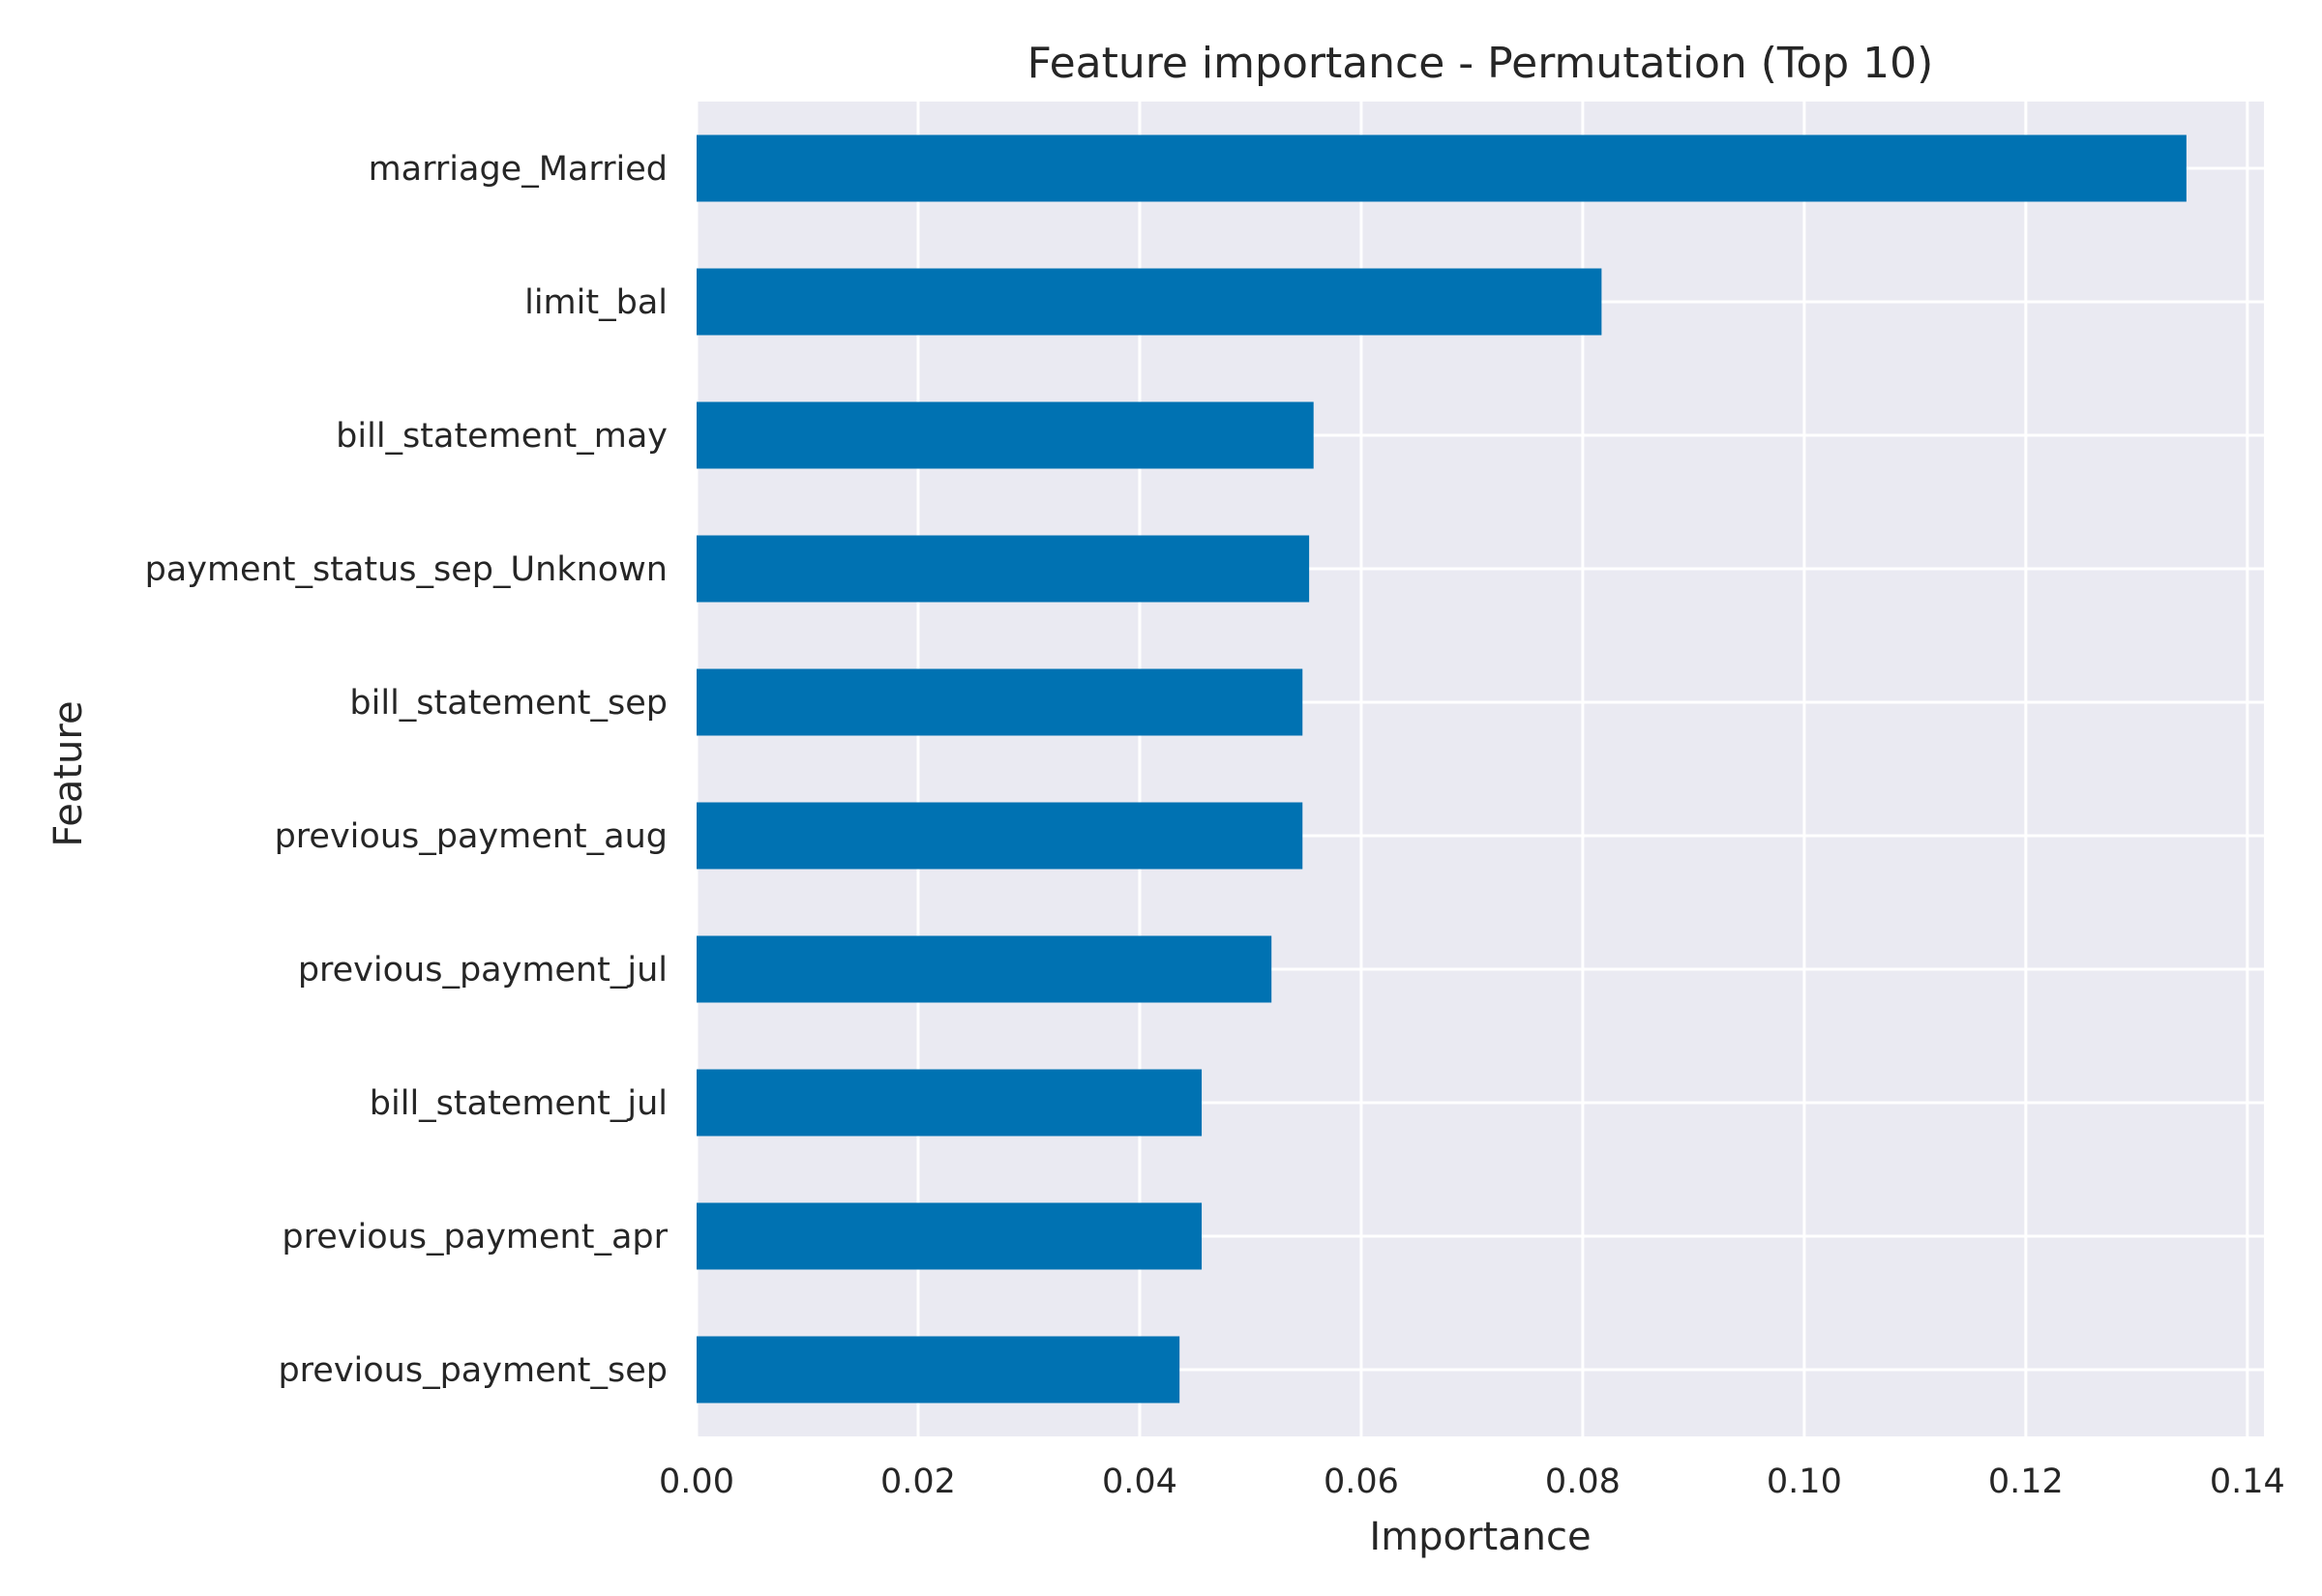  What do you see at coordinates (508, 703) in the screenshot?
I see `y-tick-label: bill_statement_sep` at bounding box center [508, 703].